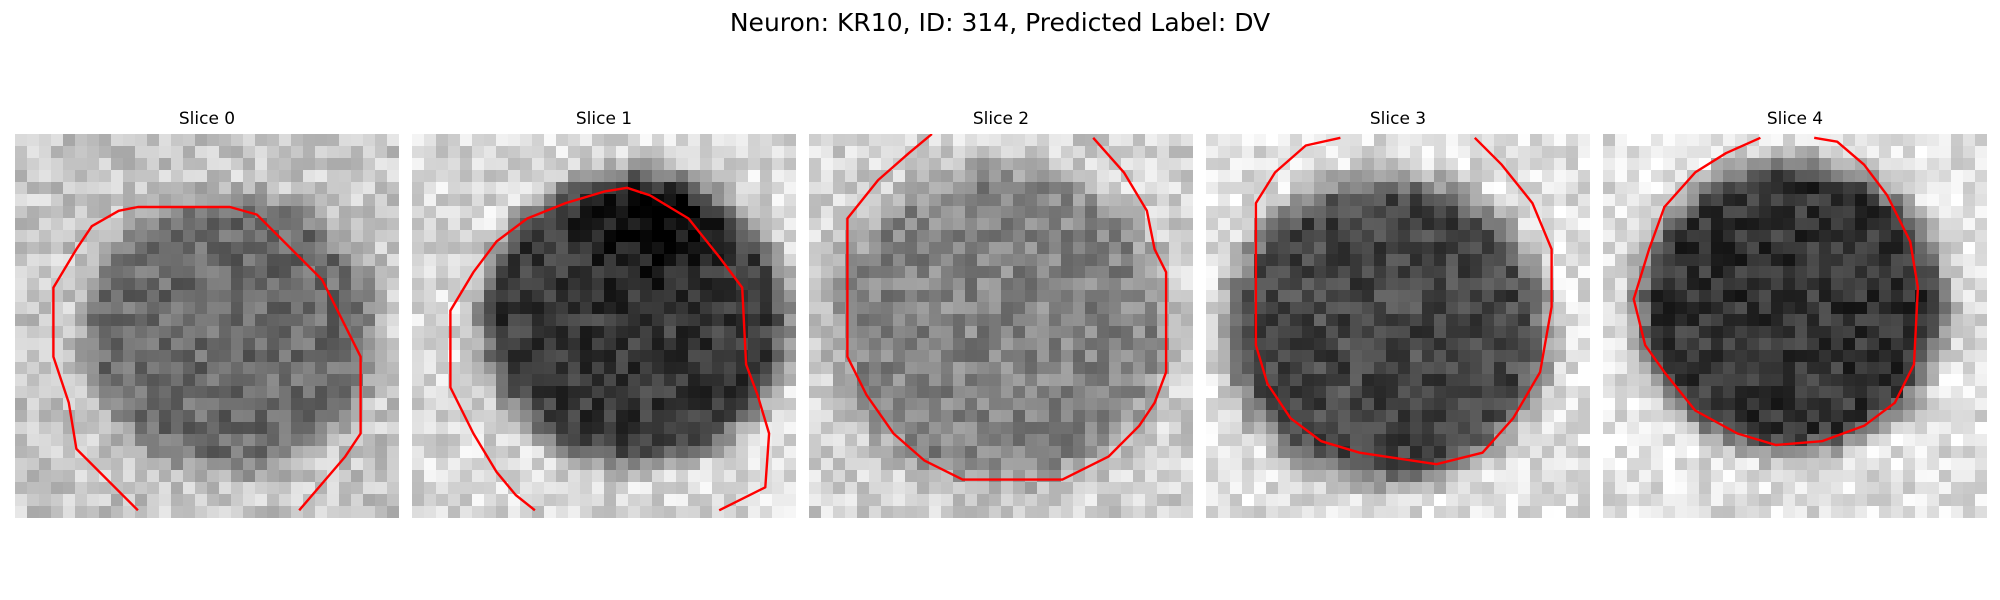  What do you see at coordinates (604, 119) in the screenshot?
I see `slice-title: Slice 1` at bounding box center [604, 119].